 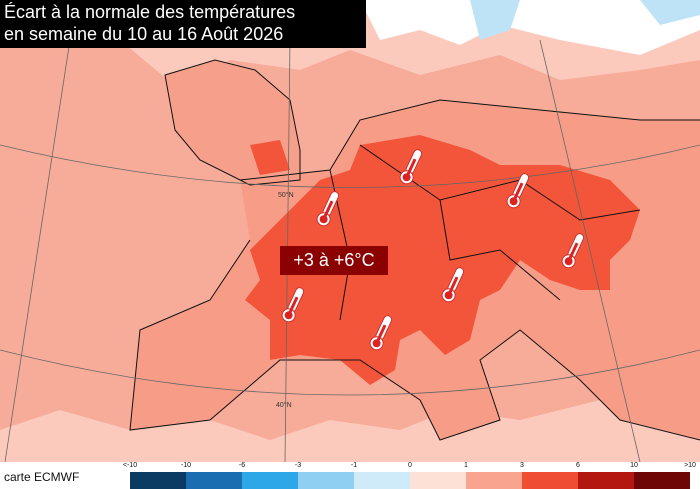 I want to click on latitude-label: 50°N, so click(x=286, y=195).